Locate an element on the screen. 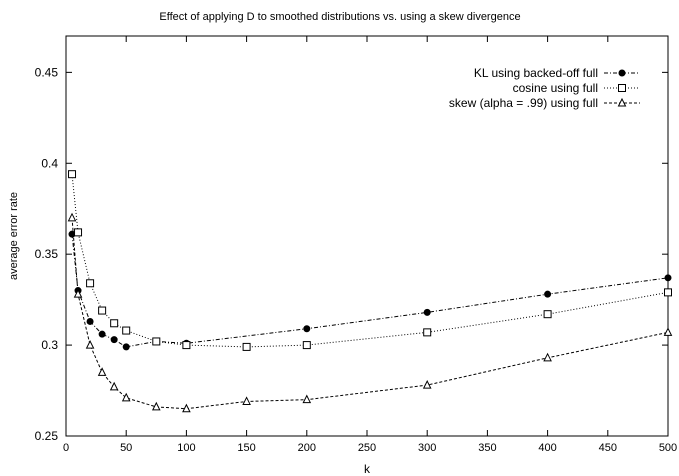 This screenshot has width=679, height=476. y-tick-label: 0.4 is located at coordinates (49, 163).